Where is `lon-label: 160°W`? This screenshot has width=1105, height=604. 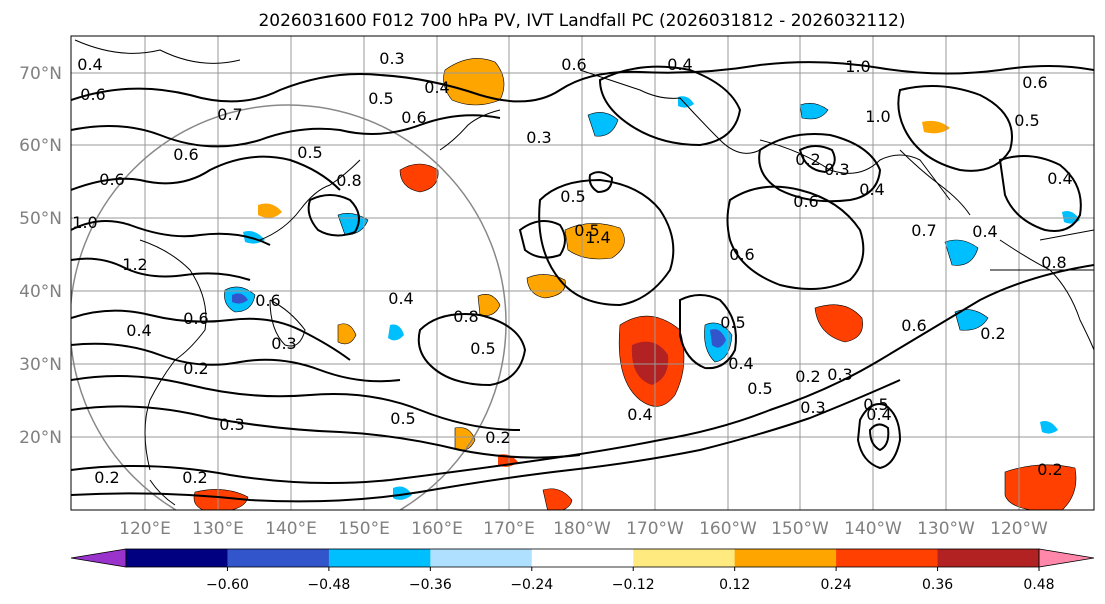 lon-label: 160°W is located at coordinates (728, 529).